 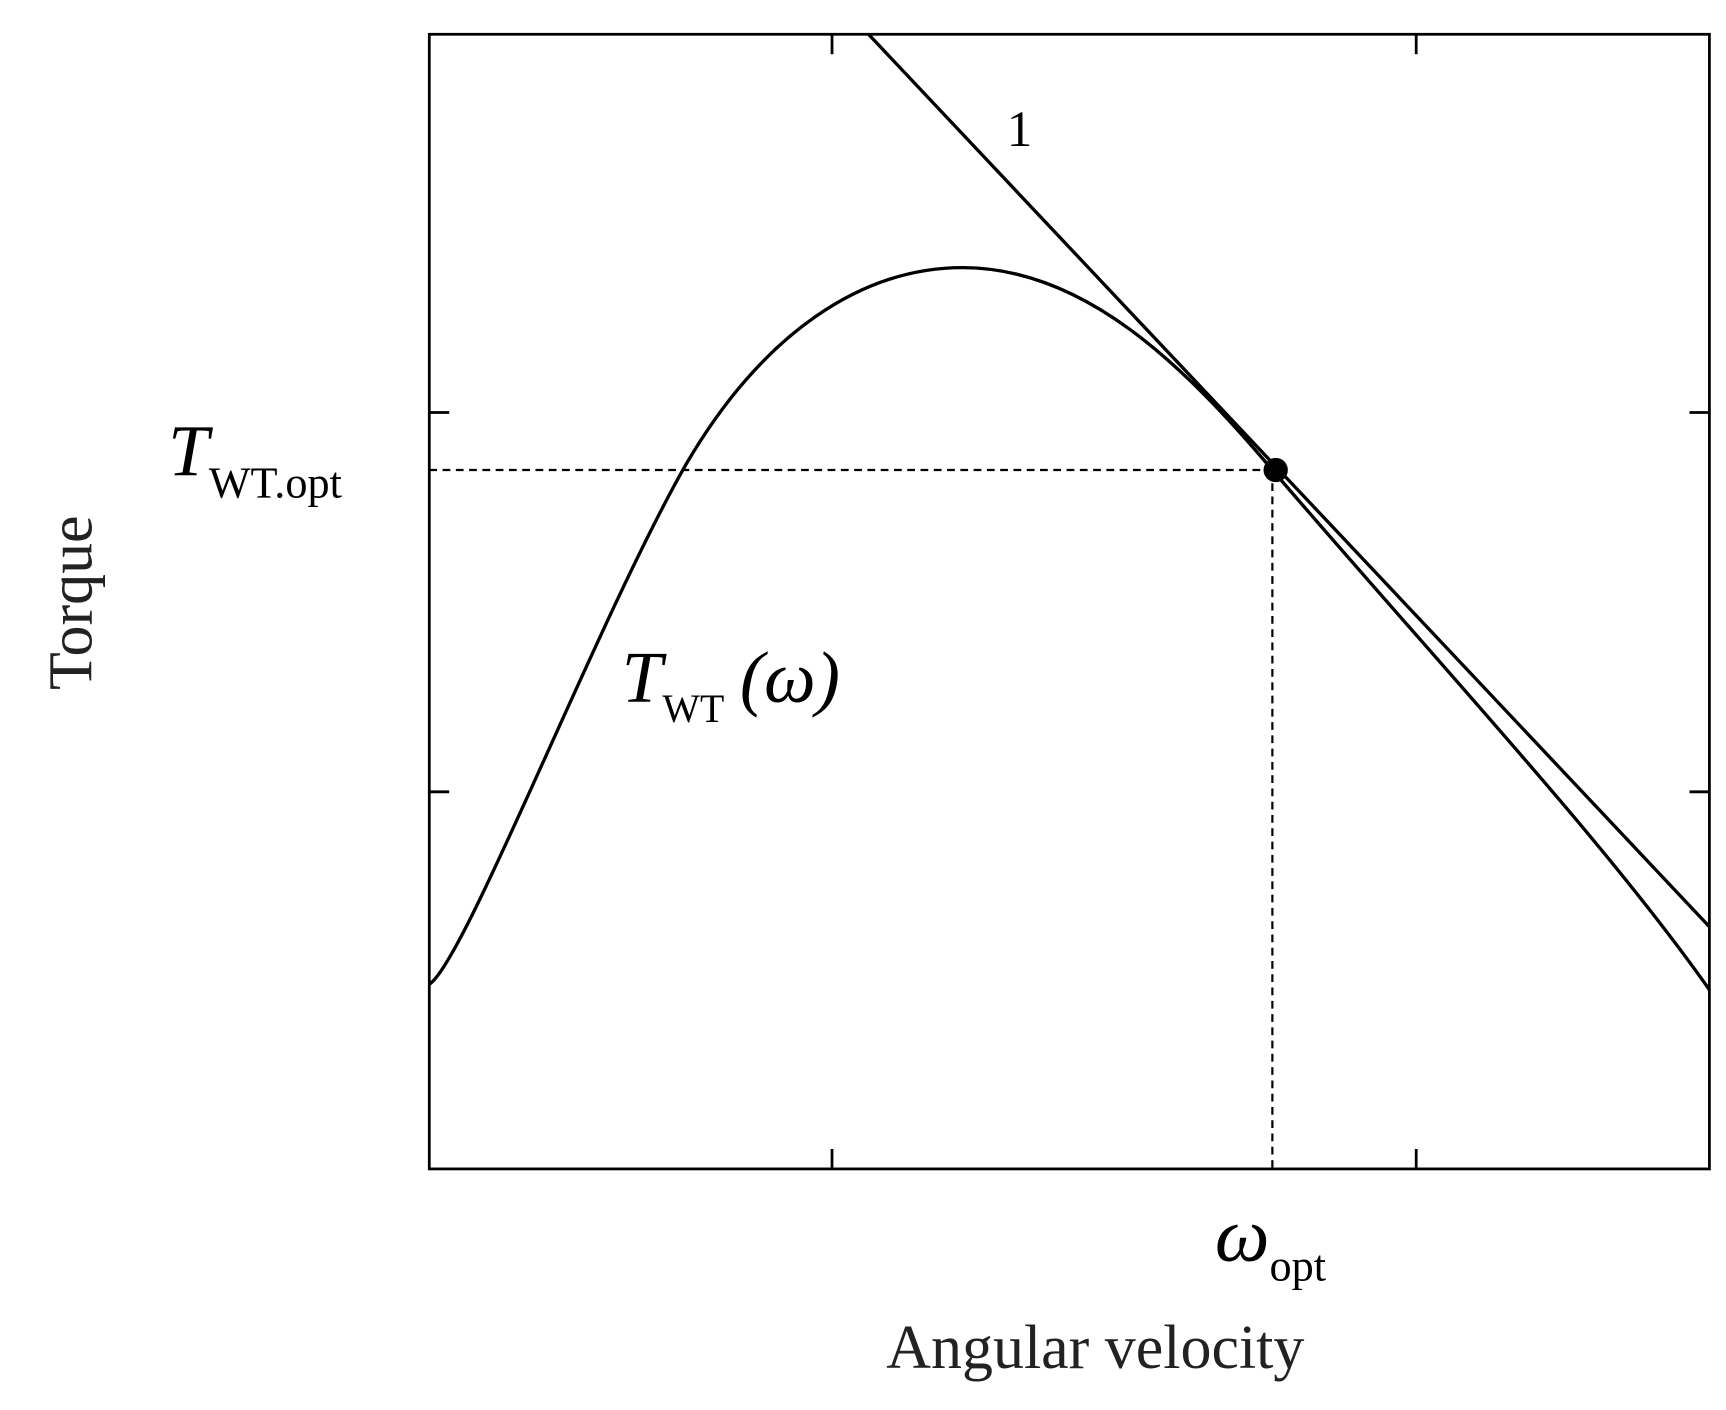 What do you see at coordinates (72, 602) in the screenshot?
I see `y-axis-label: Torque` at bounding box center [72, 602].